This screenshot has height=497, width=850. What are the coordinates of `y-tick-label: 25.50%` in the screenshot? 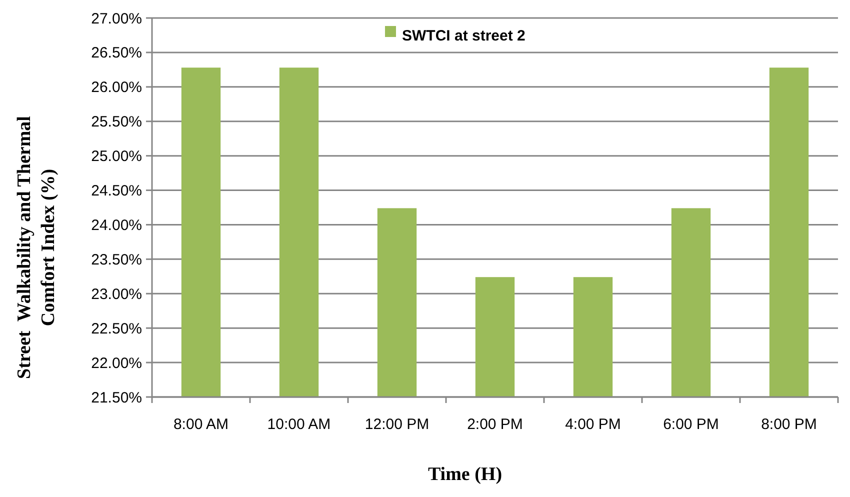 It's located at (116, 122).